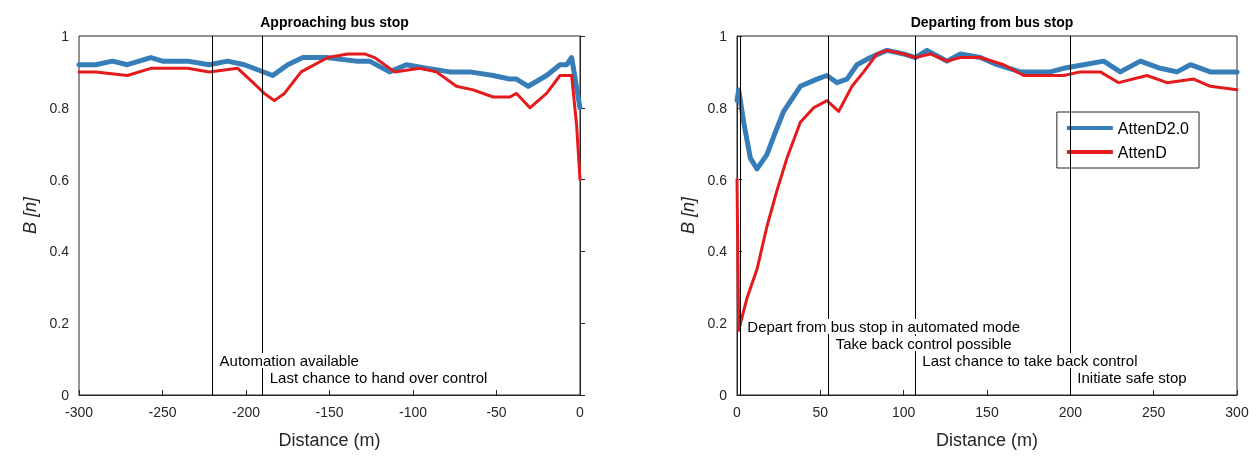 The image size is (1260, 462). I want to click on line-series, so click(329, 117).